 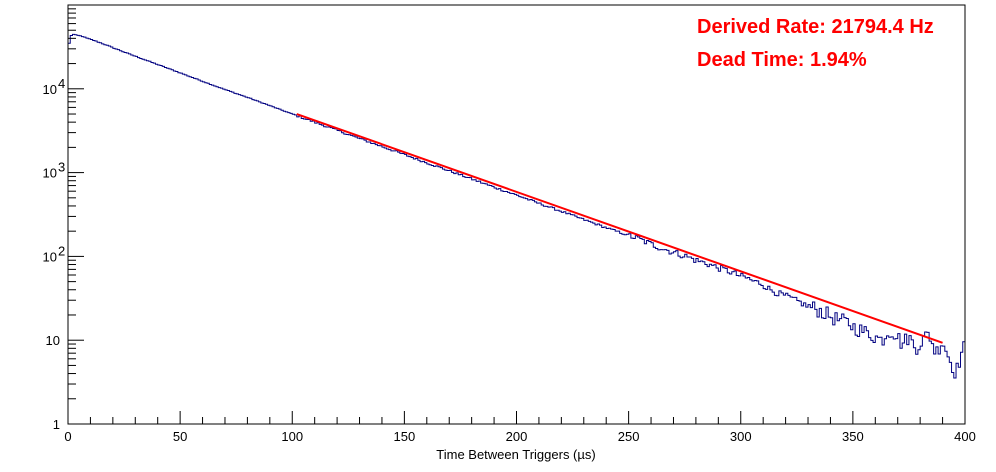 What do you see at coordinates (782, 60) in the screenshot?
I see `annotation-dead-time: Dead Time: 1.94%` at bounding box center [782, 60].